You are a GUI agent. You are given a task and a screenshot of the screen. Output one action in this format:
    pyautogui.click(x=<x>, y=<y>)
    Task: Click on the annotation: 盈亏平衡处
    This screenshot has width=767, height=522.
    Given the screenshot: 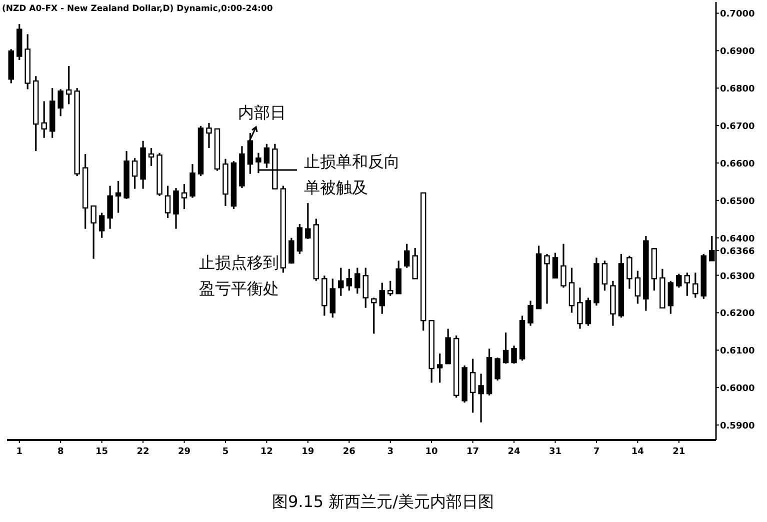 What is the action you would take?
    pyautogui.click(x=239, y=288)
    